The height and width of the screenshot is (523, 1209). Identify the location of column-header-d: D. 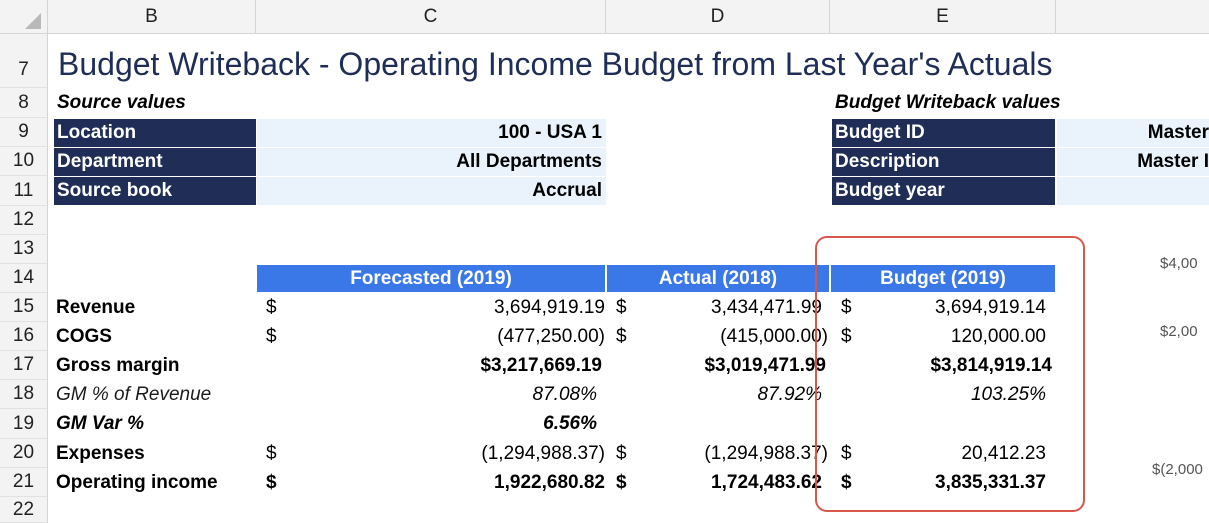
(718, 17).